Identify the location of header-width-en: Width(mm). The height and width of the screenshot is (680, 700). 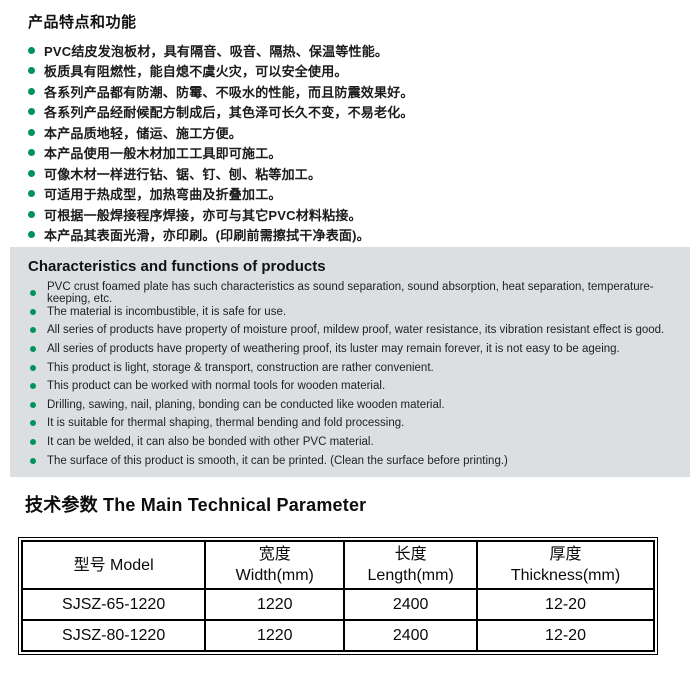
(274, 575).